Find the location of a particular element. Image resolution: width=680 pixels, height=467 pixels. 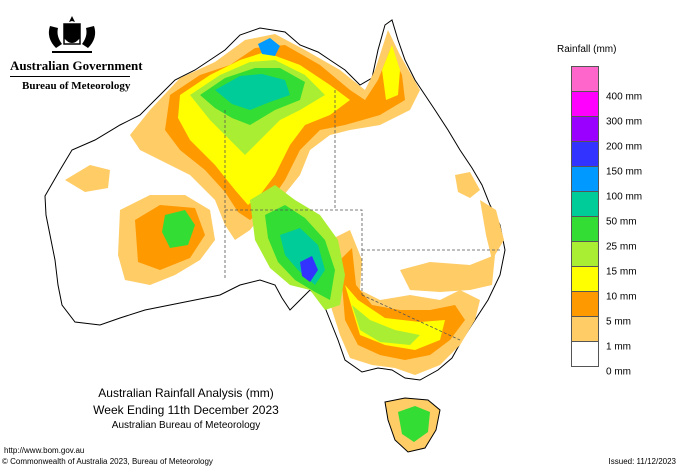

rain-50mm-north is located at coordinates (252, 92).